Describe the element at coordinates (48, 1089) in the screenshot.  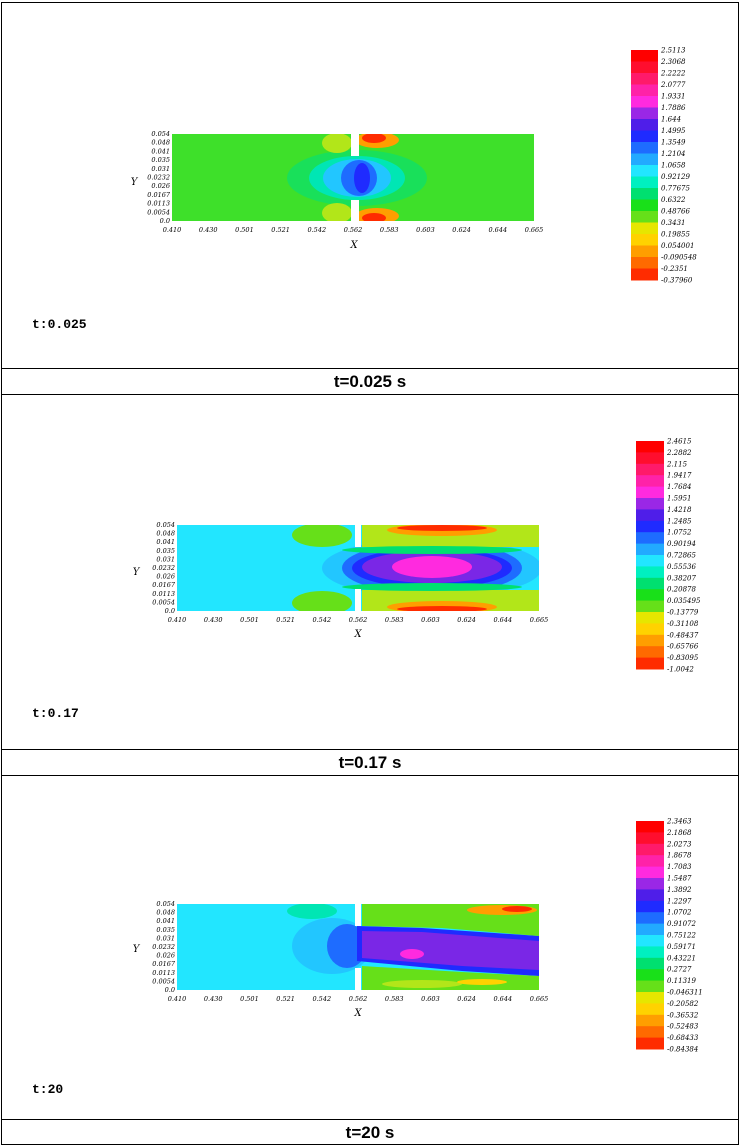
I see `time-label: t:20` at that location.